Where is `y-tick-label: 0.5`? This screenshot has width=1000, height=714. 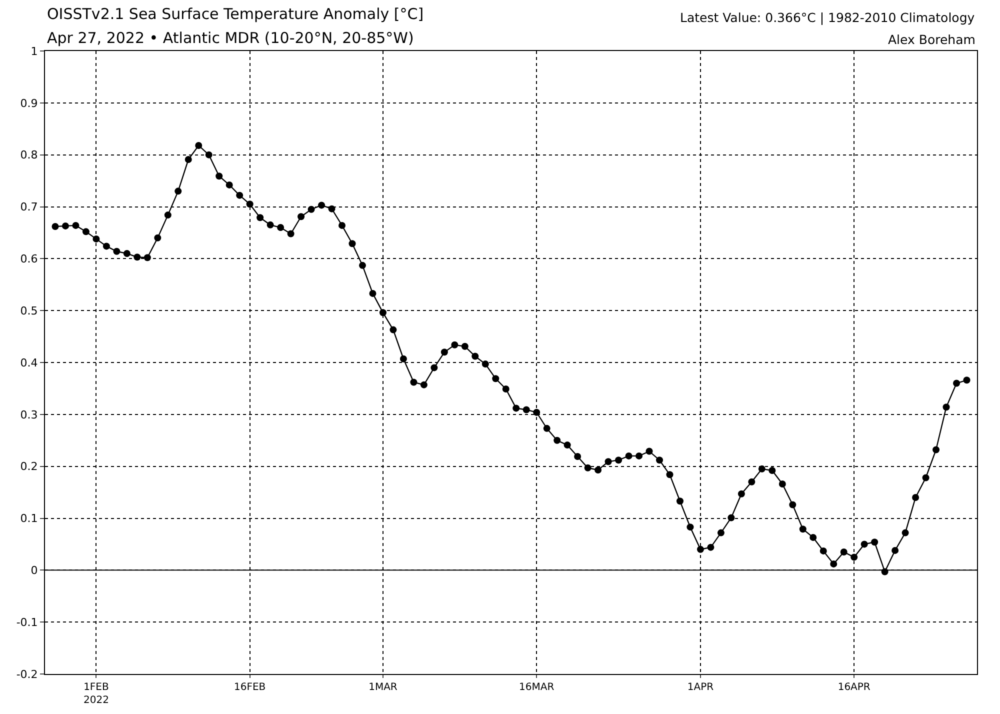
y-tick-label: 0.5 is located at coordinates (29, 311).